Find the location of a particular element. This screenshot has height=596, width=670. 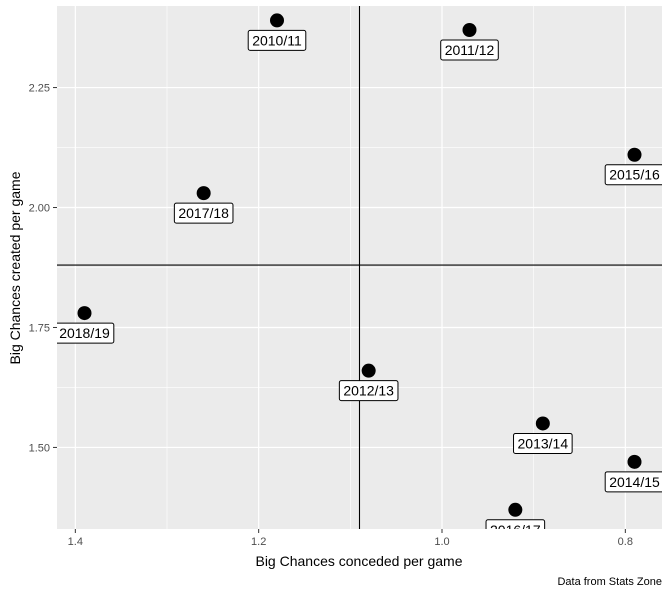

x-tick-label: 0.8 is located at coordinates (625, 542).